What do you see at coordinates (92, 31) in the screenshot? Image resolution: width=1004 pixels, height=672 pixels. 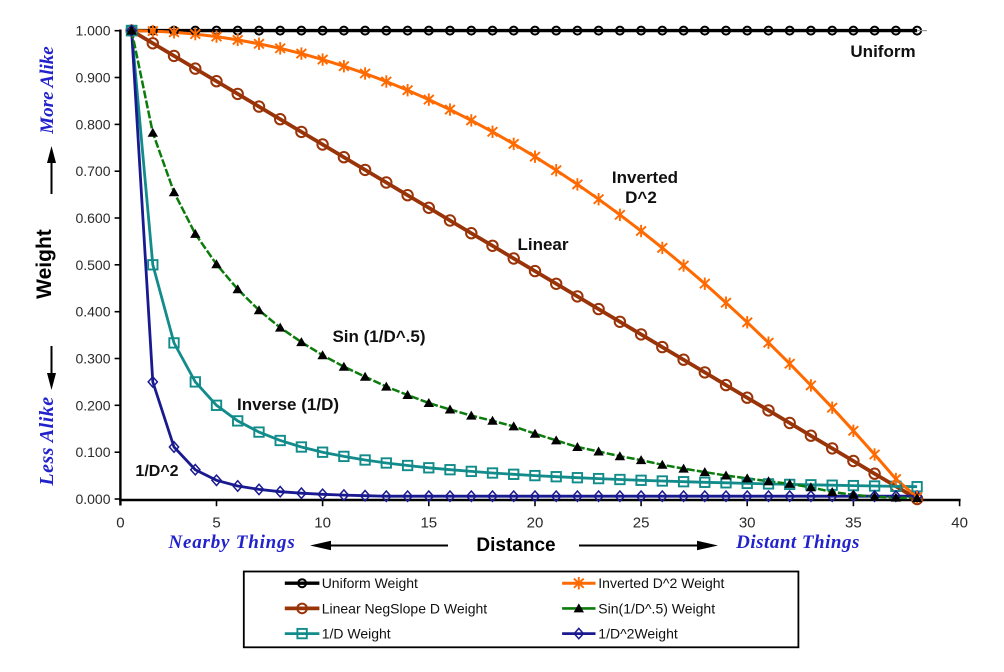 I see `svg-text: 1.000` at bounding box center [92, 31].